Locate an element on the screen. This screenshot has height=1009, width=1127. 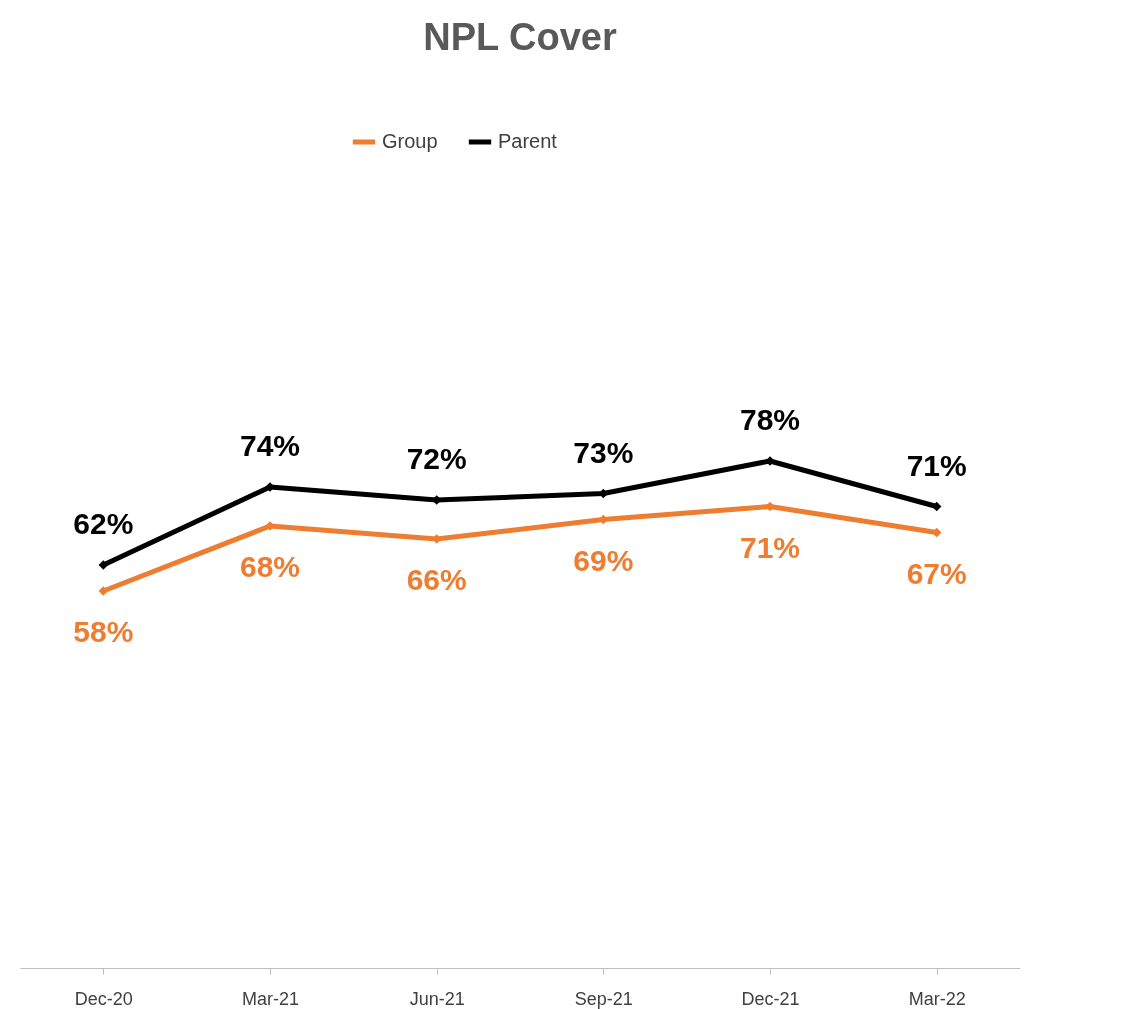
x-tick-label: Mar-21 is located at coordinates (270, 998).